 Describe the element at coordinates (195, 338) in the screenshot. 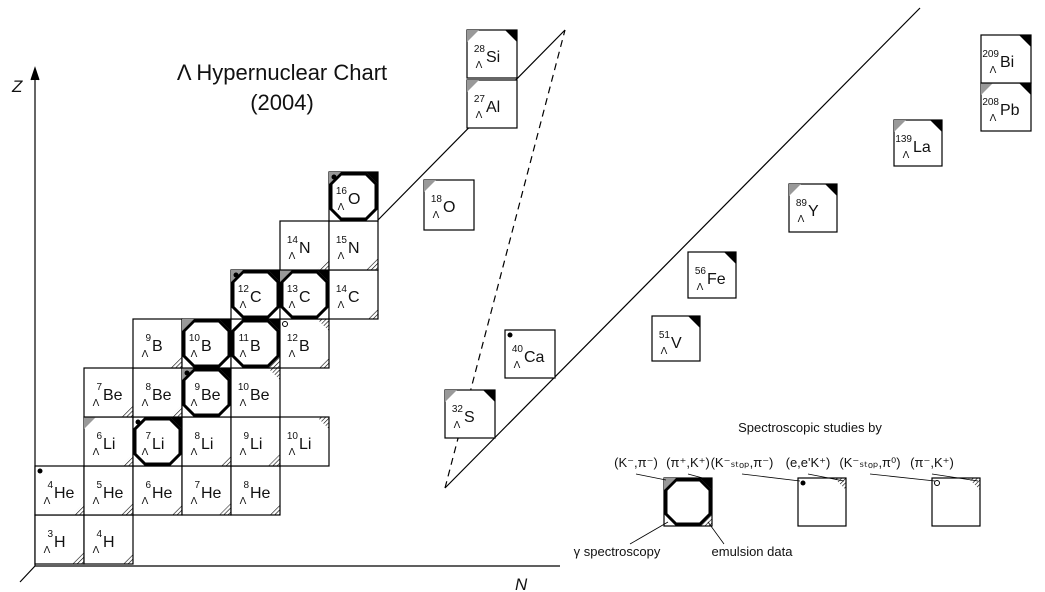

I see `mass-number: 10` at that location.